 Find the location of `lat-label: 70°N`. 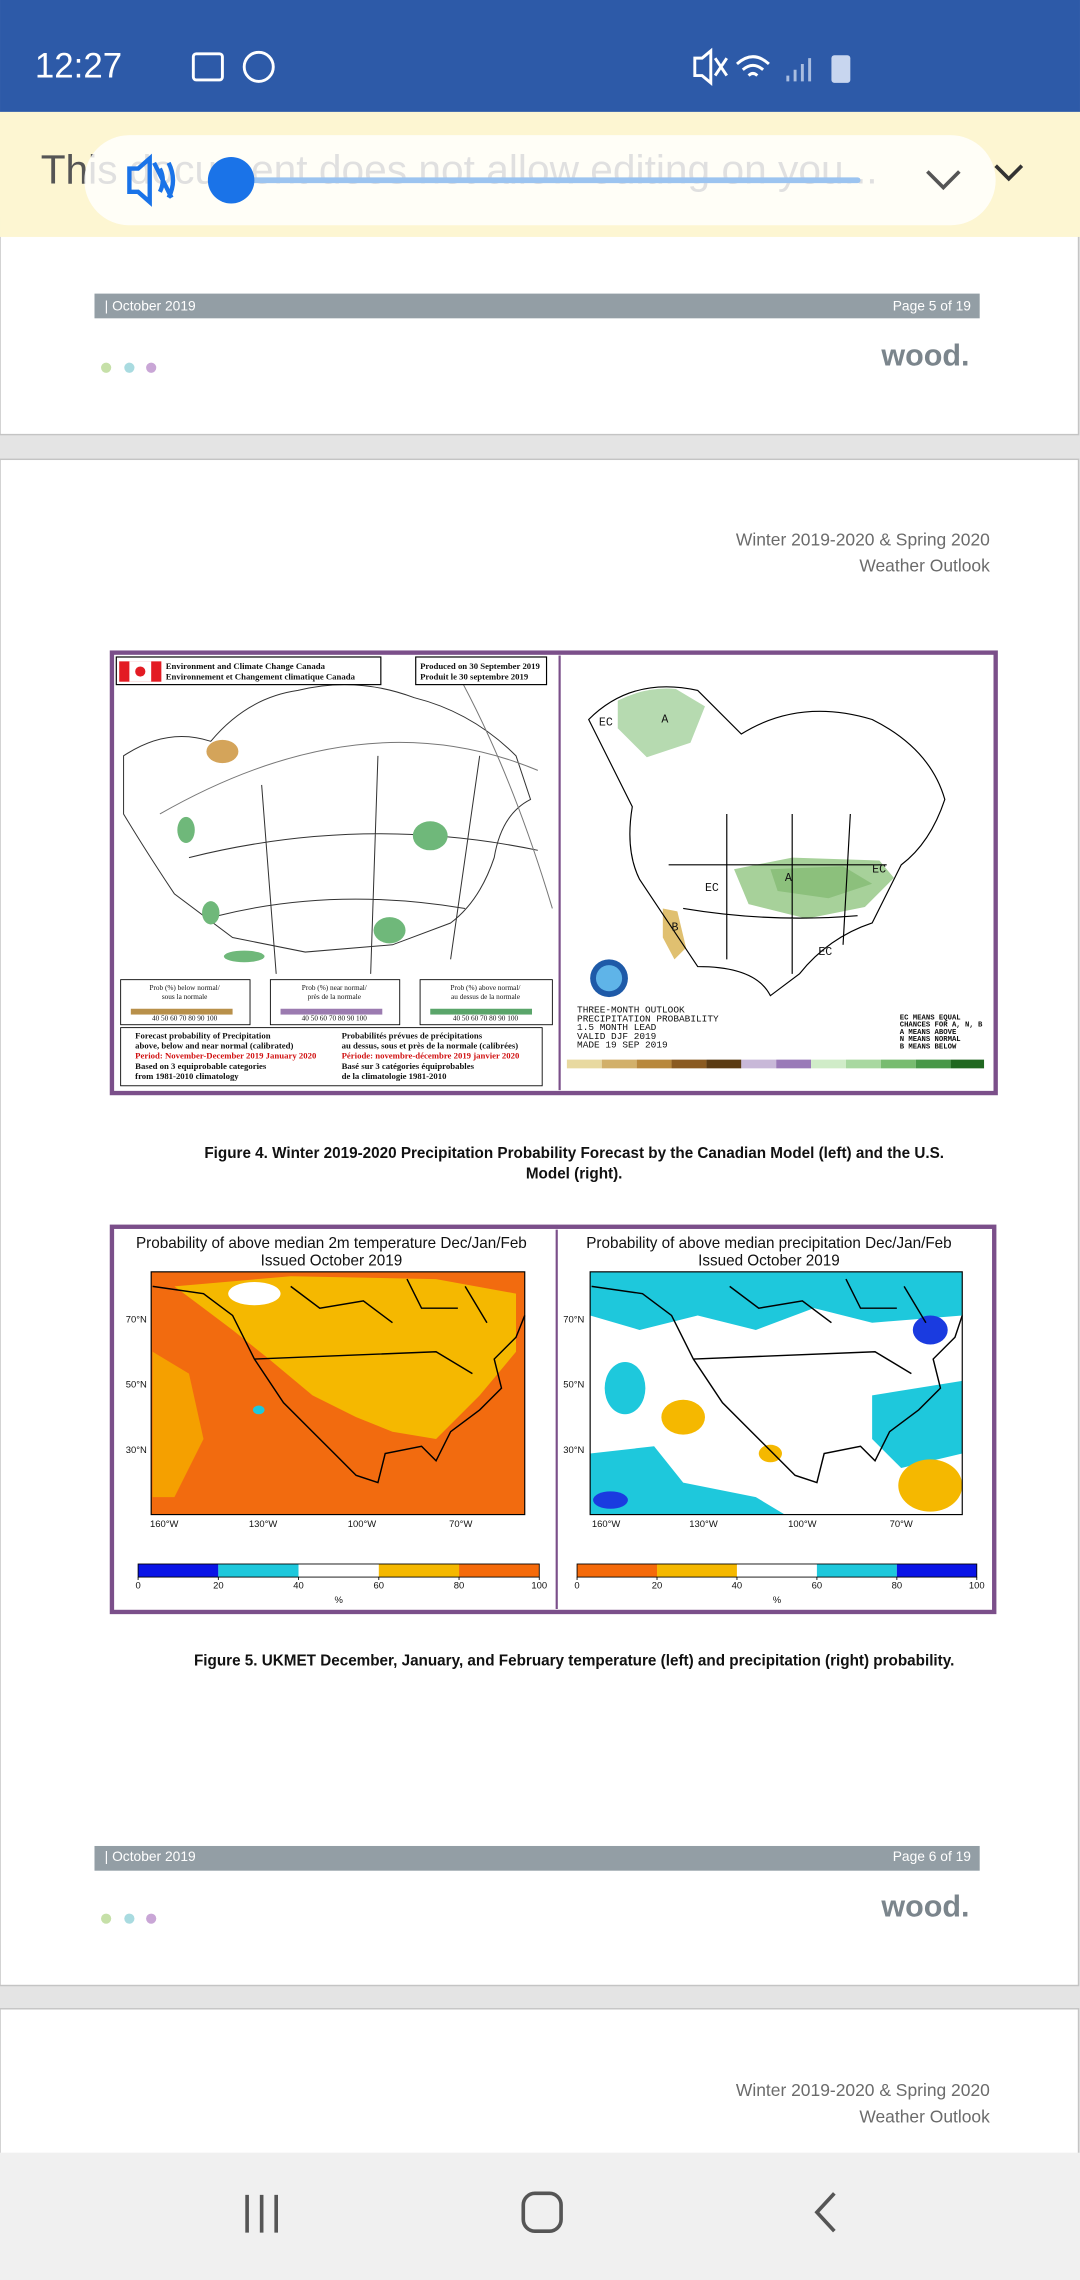

lat-label: 70°N is located at coordinates (573, 1319).